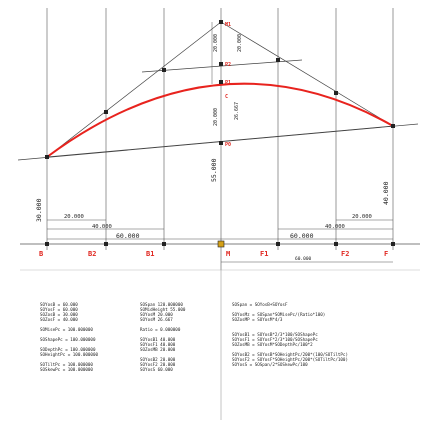 The height and width of the screenshot is (426, 437). I want to click on dim-left-20-text: 20.000, so click(74, 217).